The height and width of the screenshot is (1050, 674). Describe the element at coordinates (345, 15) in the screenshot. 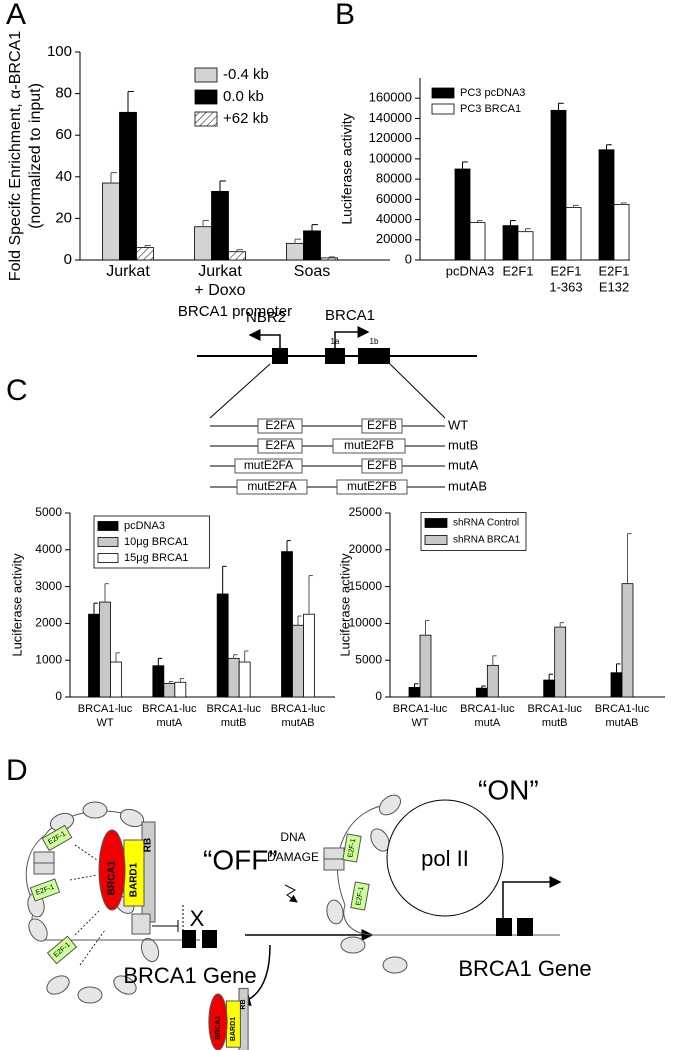

I see `panel-label: B` at that location.